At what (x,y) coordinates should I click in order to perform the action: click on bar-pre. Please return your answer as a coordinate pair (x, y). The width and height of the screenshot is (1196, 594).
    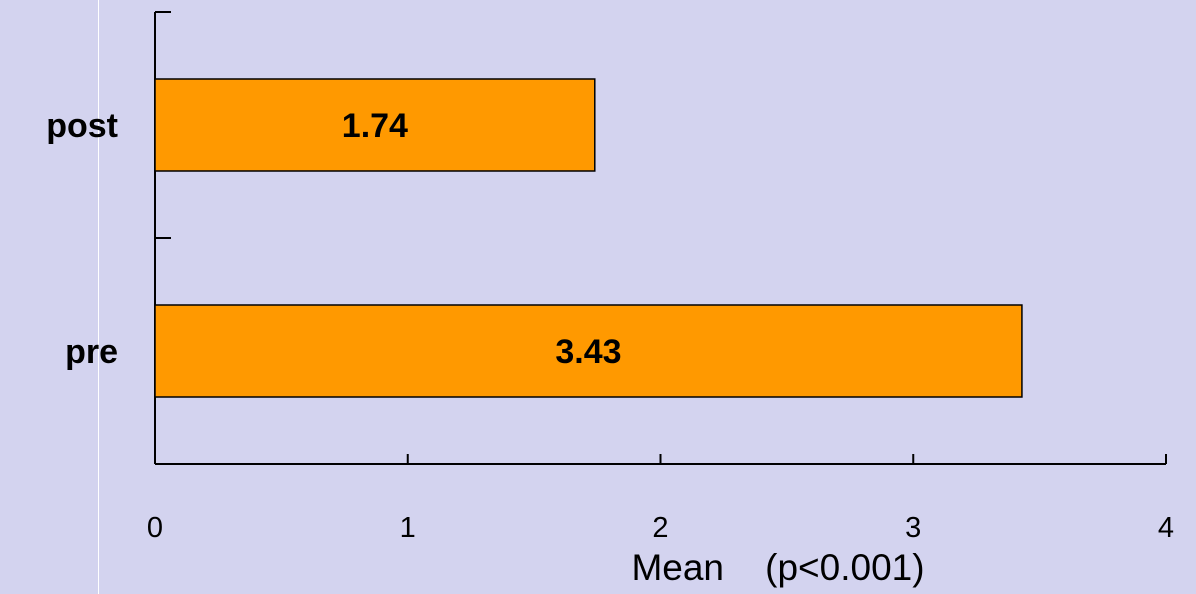
    Looking at the image, I should click on (588, 351).